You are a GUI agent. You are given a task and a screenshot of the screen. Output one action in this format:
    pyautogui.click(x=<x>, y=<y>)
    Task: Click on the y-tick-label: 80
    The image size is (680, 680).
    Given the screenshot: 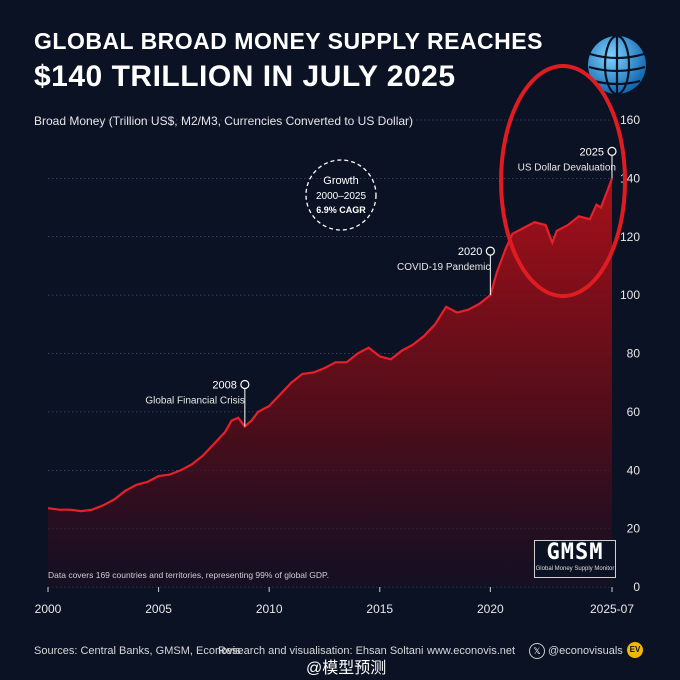 What is the action you would take?
    pyautogui.click(x=634, y=354)
    